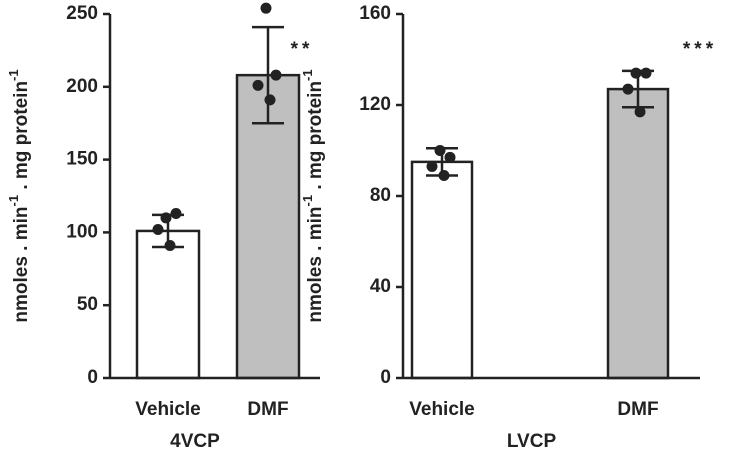  I want to click on y-tick-label: 250, so click(82, 13).